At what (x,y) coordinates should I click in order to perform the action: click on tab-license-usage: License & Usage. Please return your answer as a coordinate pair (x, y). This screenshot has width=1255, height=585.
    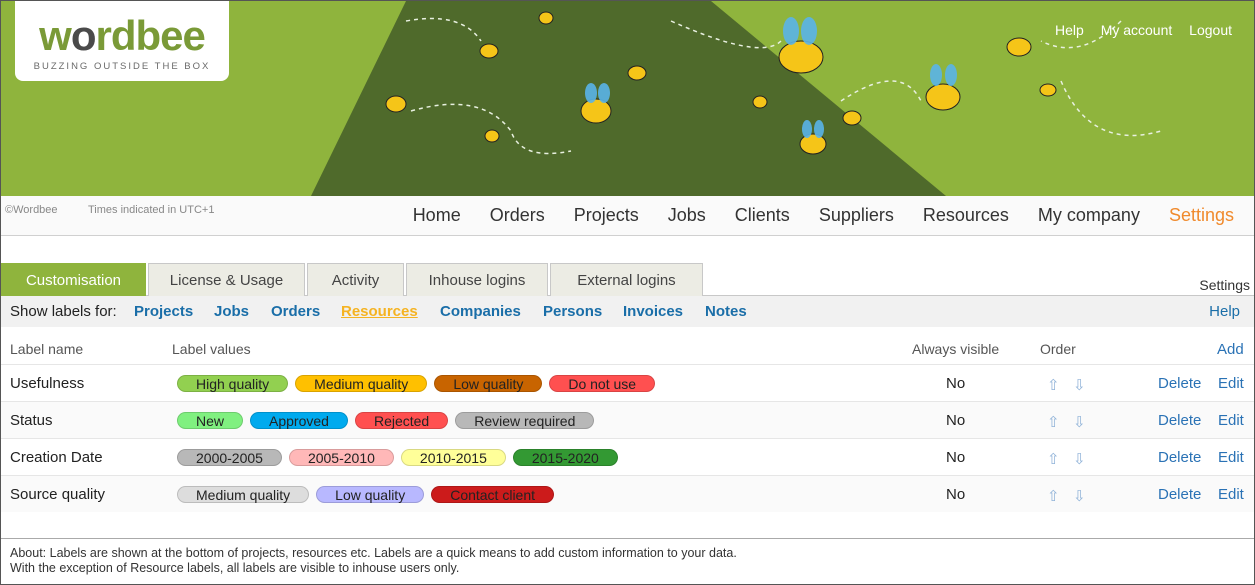
    Looking at the image, I should click on (226, 279).